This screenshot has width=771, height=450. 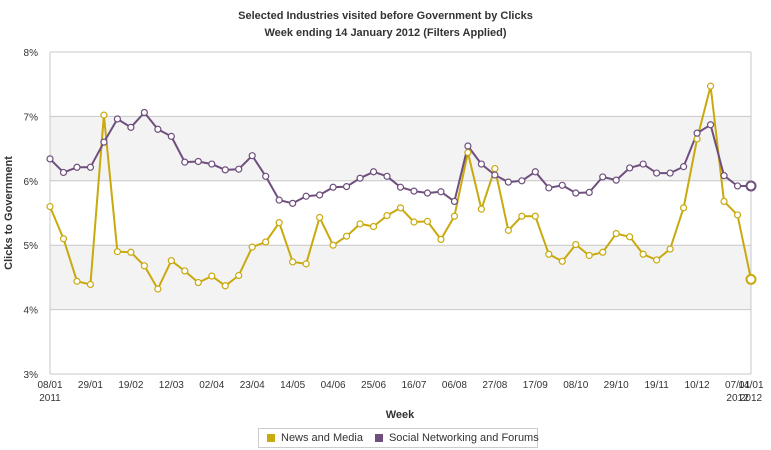 What do you see at coordinates (315, 438) in the screenshot?
I see `legend-item-news-and-media: News and Media` at bounding box center [315, 438].